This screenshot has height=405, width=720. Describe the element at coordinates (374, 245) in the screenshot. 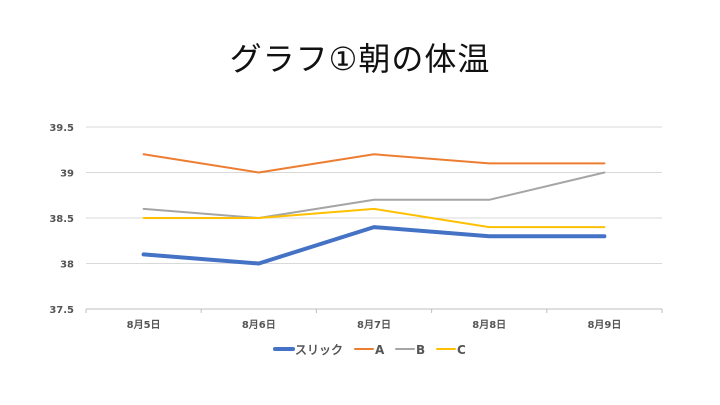

I see `series-line-slick` at that location.